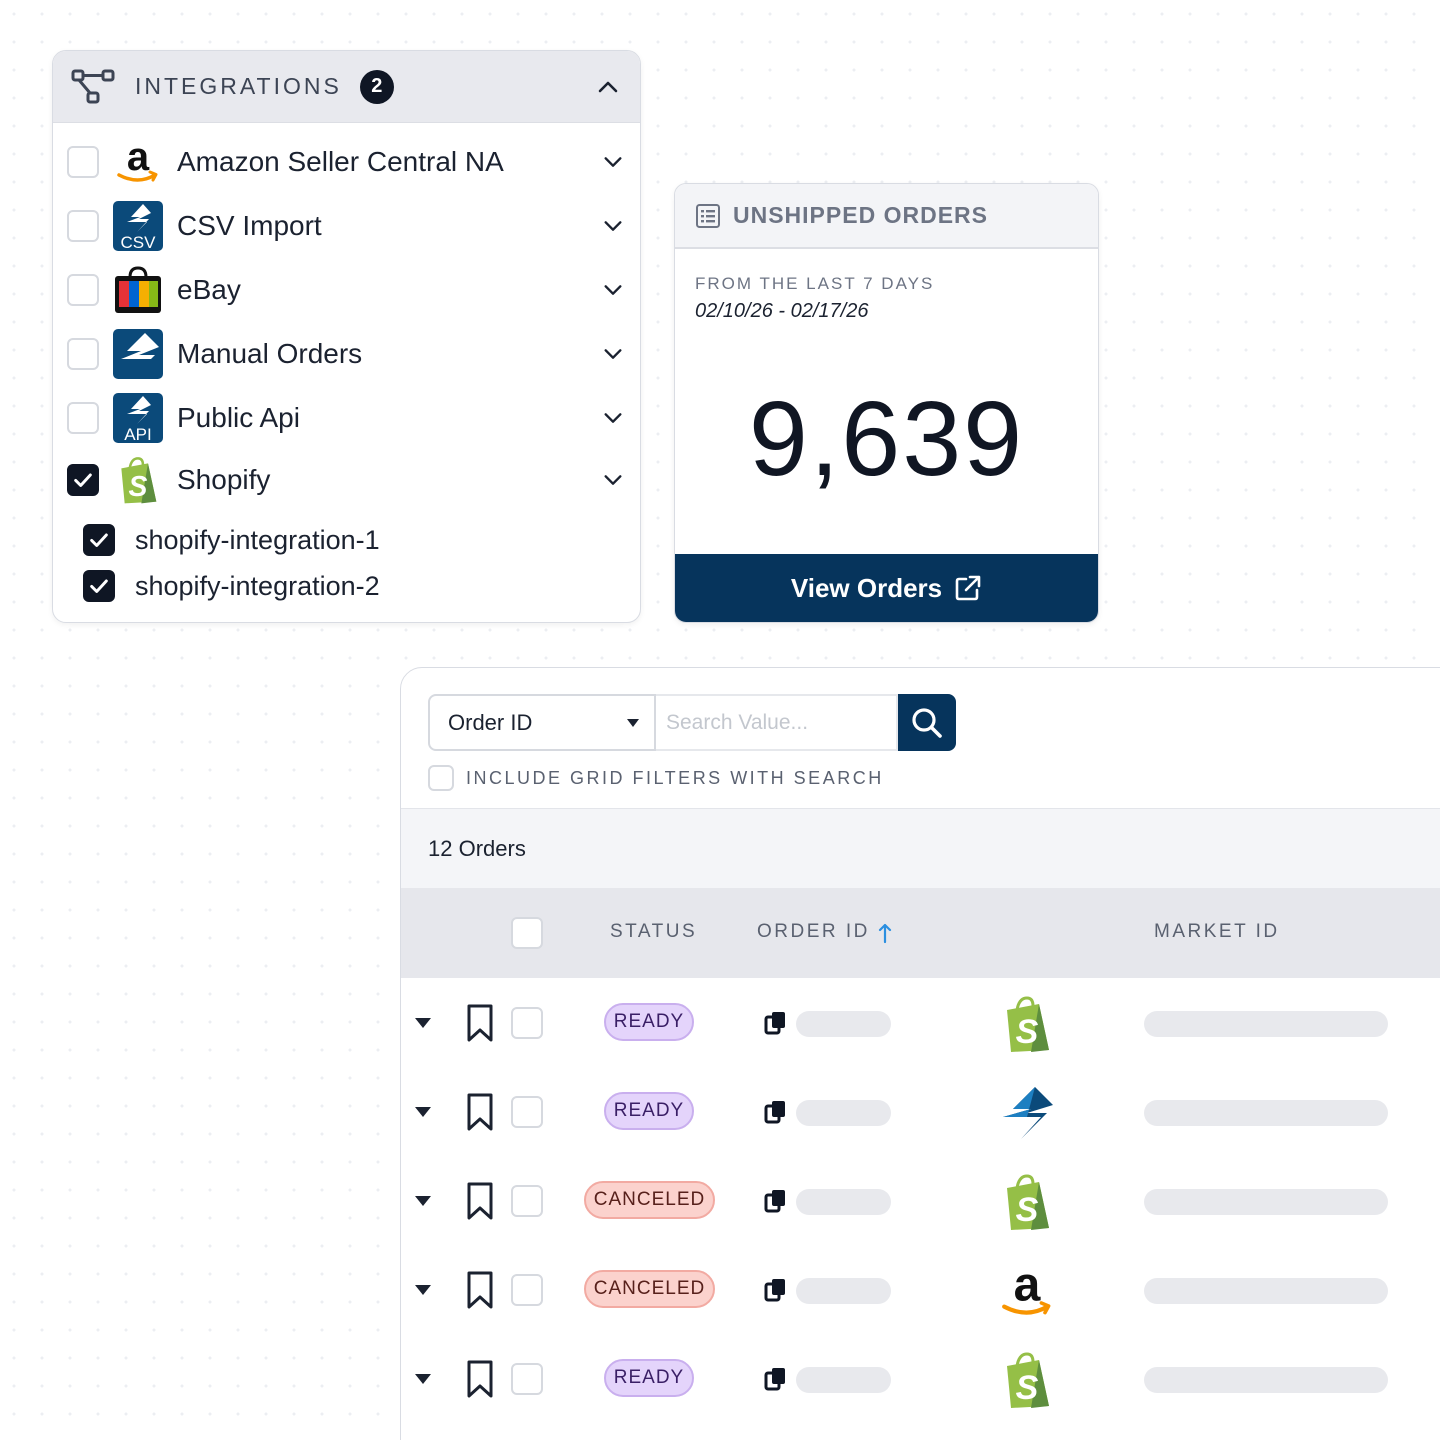 This screenshot has height=1440, width=1440. I want to click on select-all-checkbox, so click(527, 933).